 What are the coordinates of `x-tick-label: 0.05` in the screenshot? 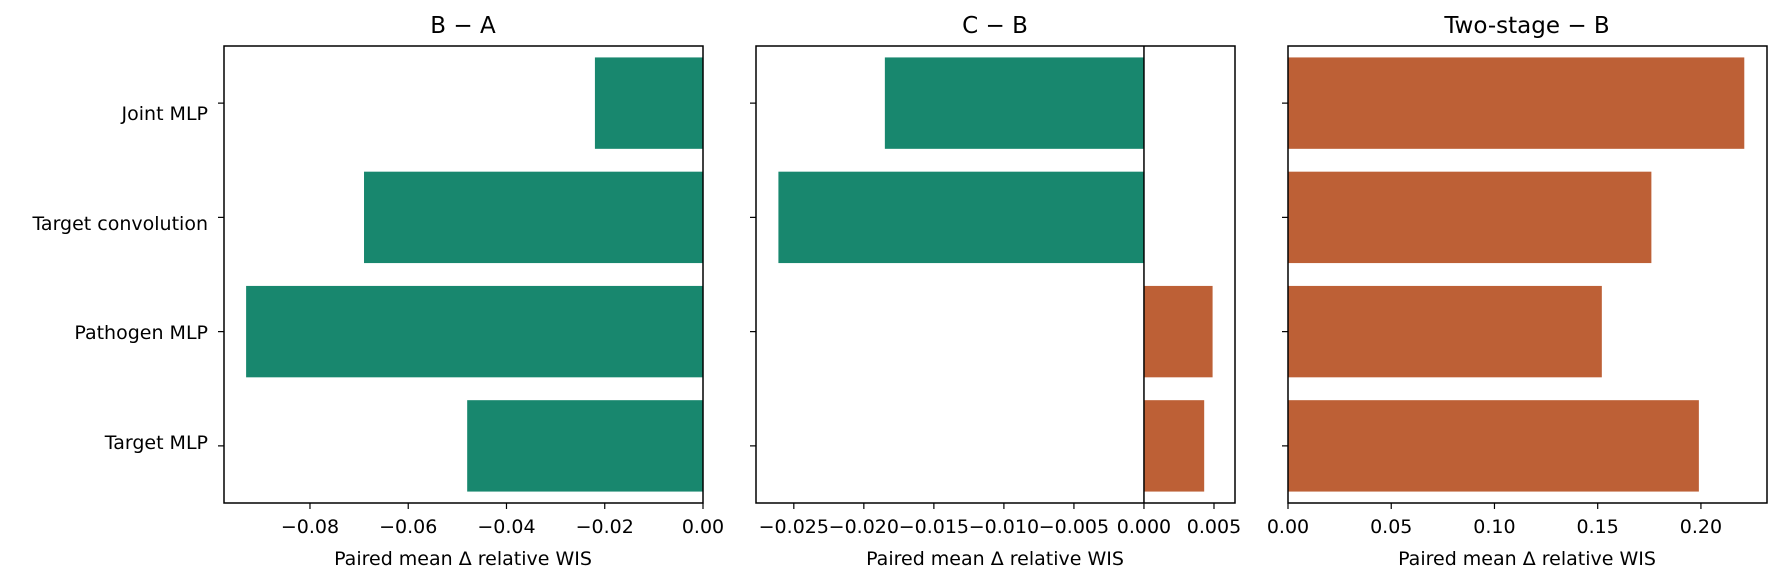 It's located at (1391, 527).